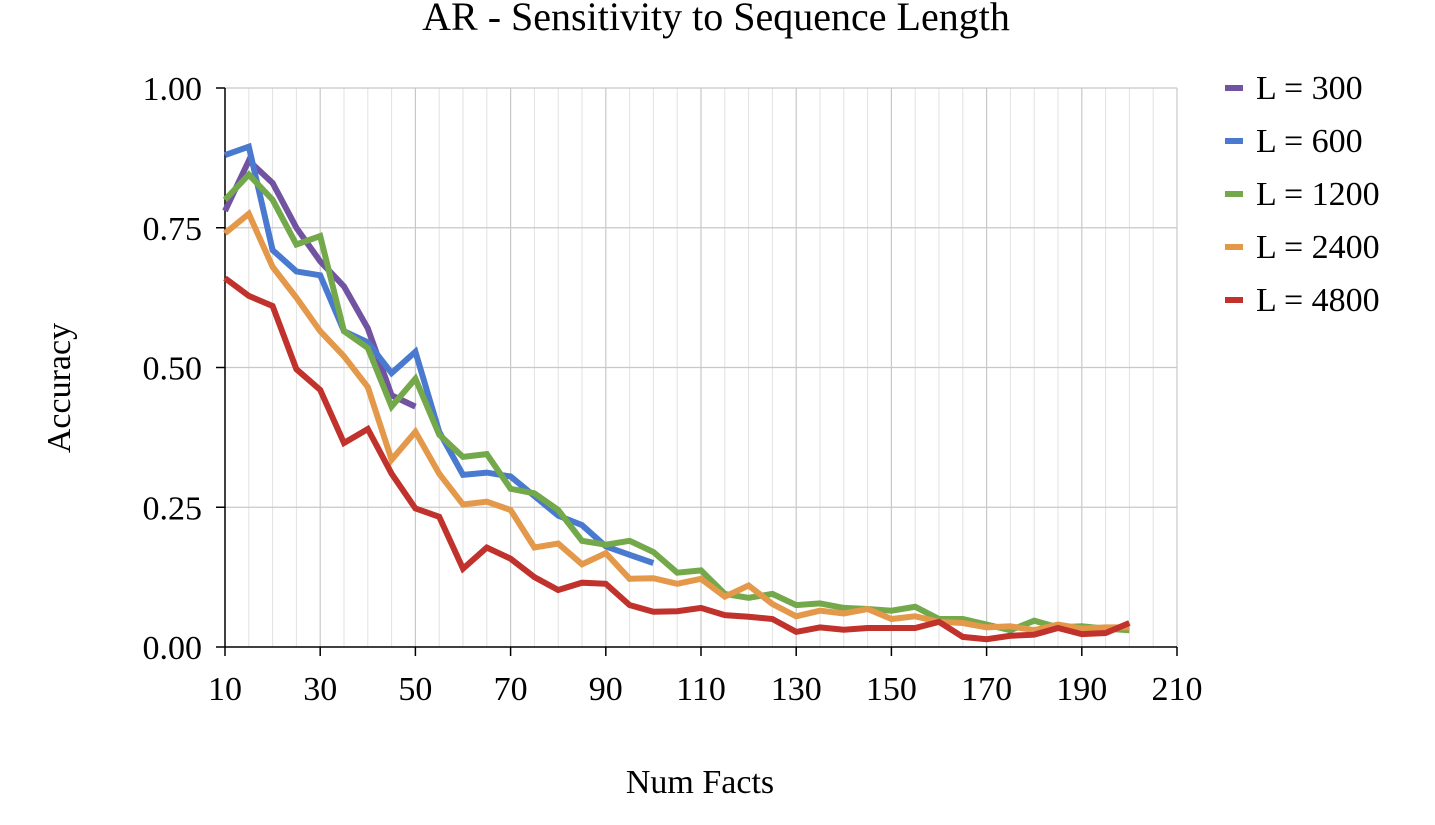  I want to click on y-tick-label: 0.25, so click(173, 508).